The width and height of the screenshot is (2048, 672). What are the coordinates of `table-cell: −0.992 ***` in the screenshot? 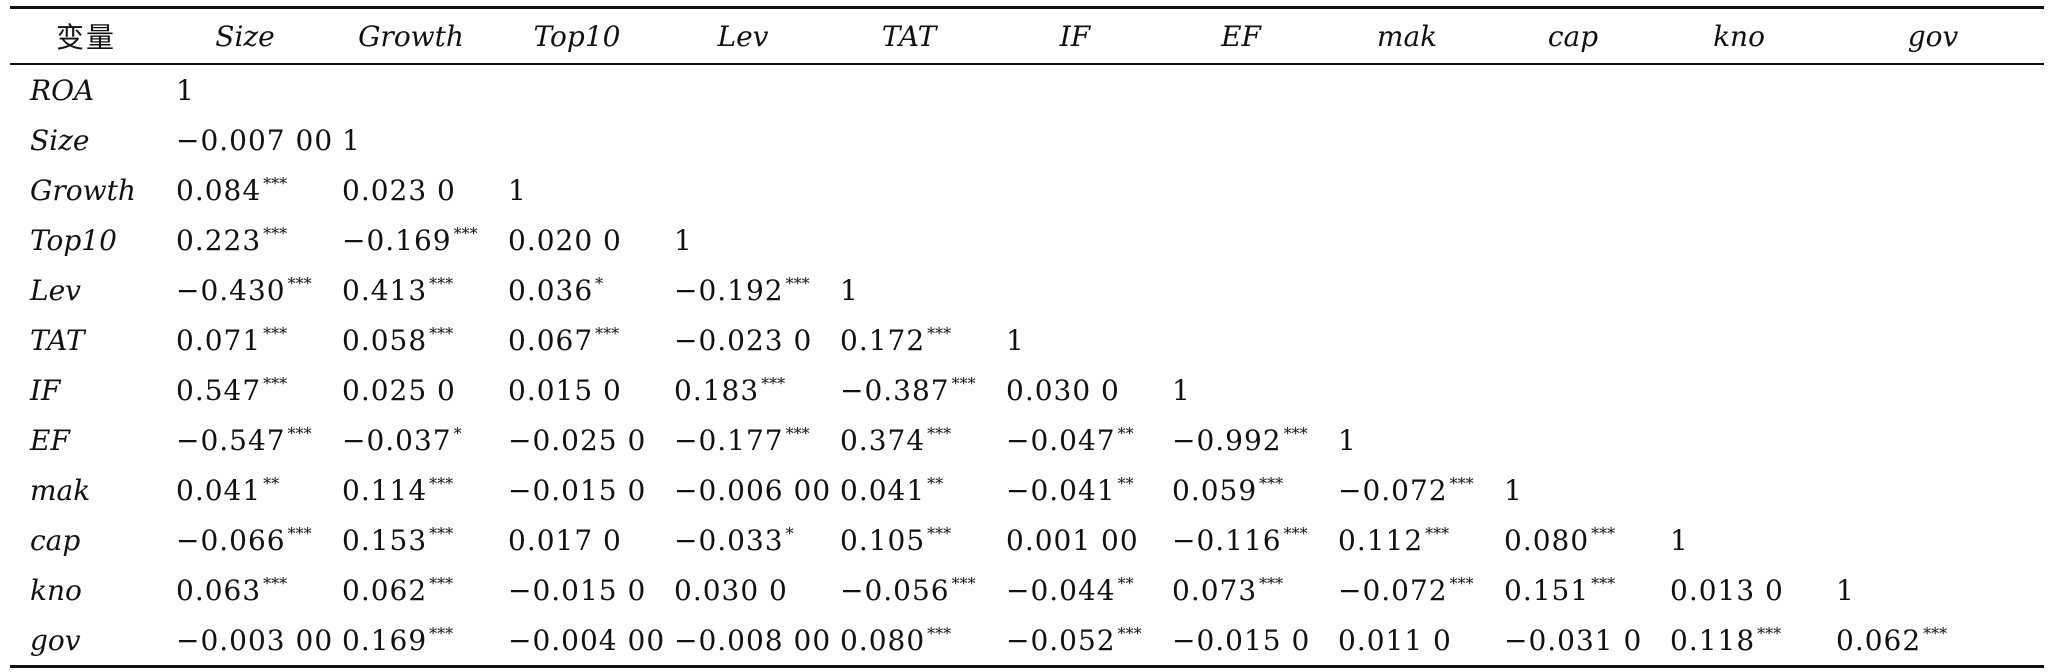 It's located at (1241, 440).